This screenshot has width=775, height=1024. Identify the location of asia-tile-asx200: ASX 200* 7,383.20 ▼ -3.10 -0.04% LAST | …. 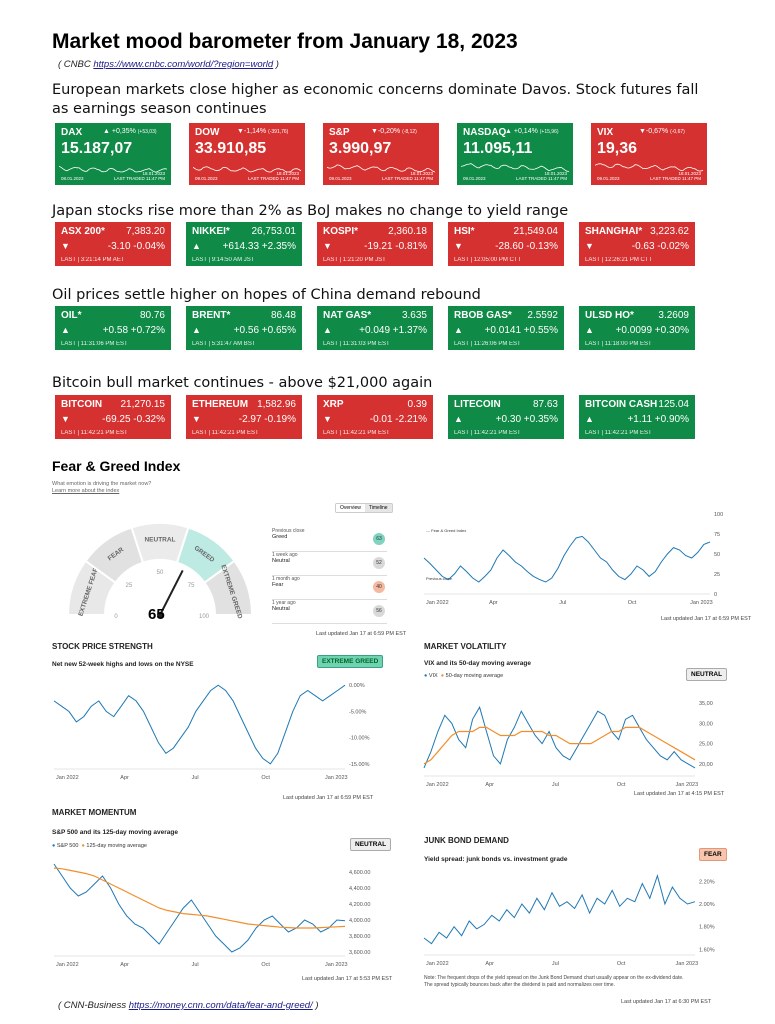
(113, 244).